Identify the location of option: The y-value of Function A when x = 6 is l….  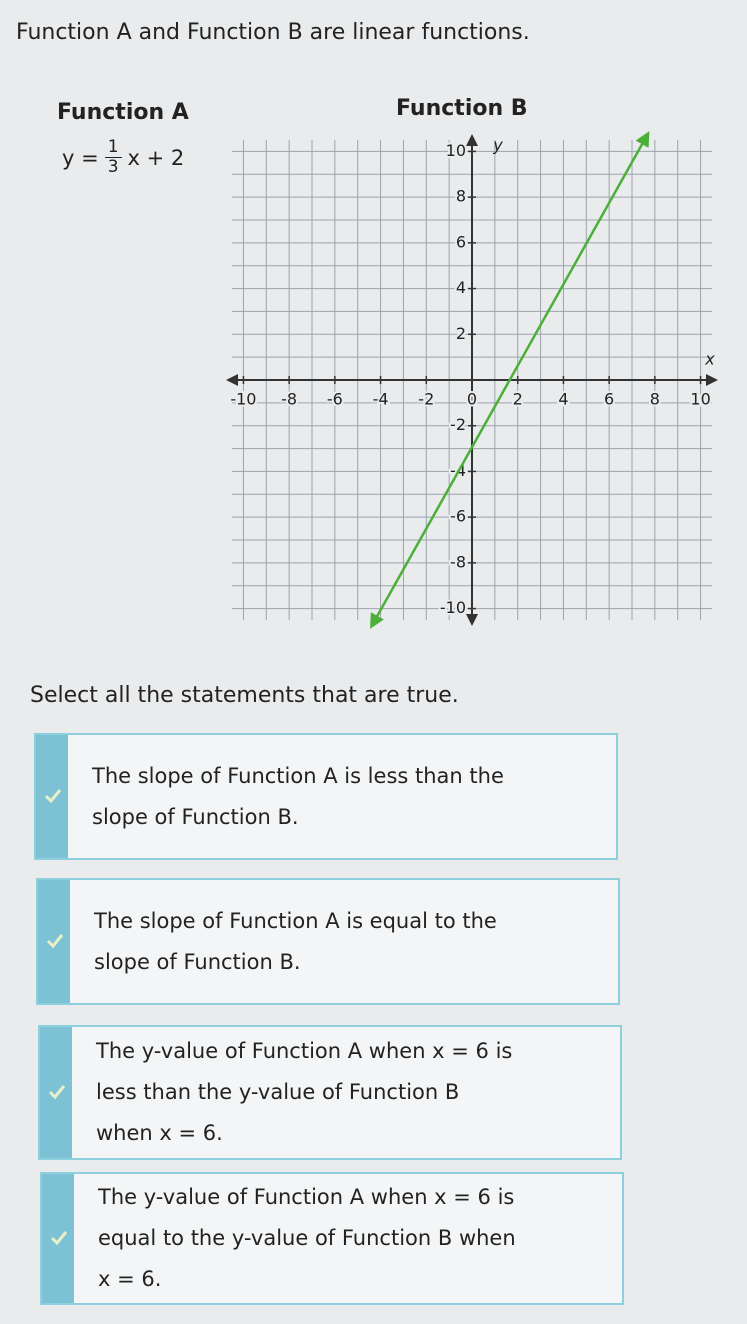
(330, 1092).